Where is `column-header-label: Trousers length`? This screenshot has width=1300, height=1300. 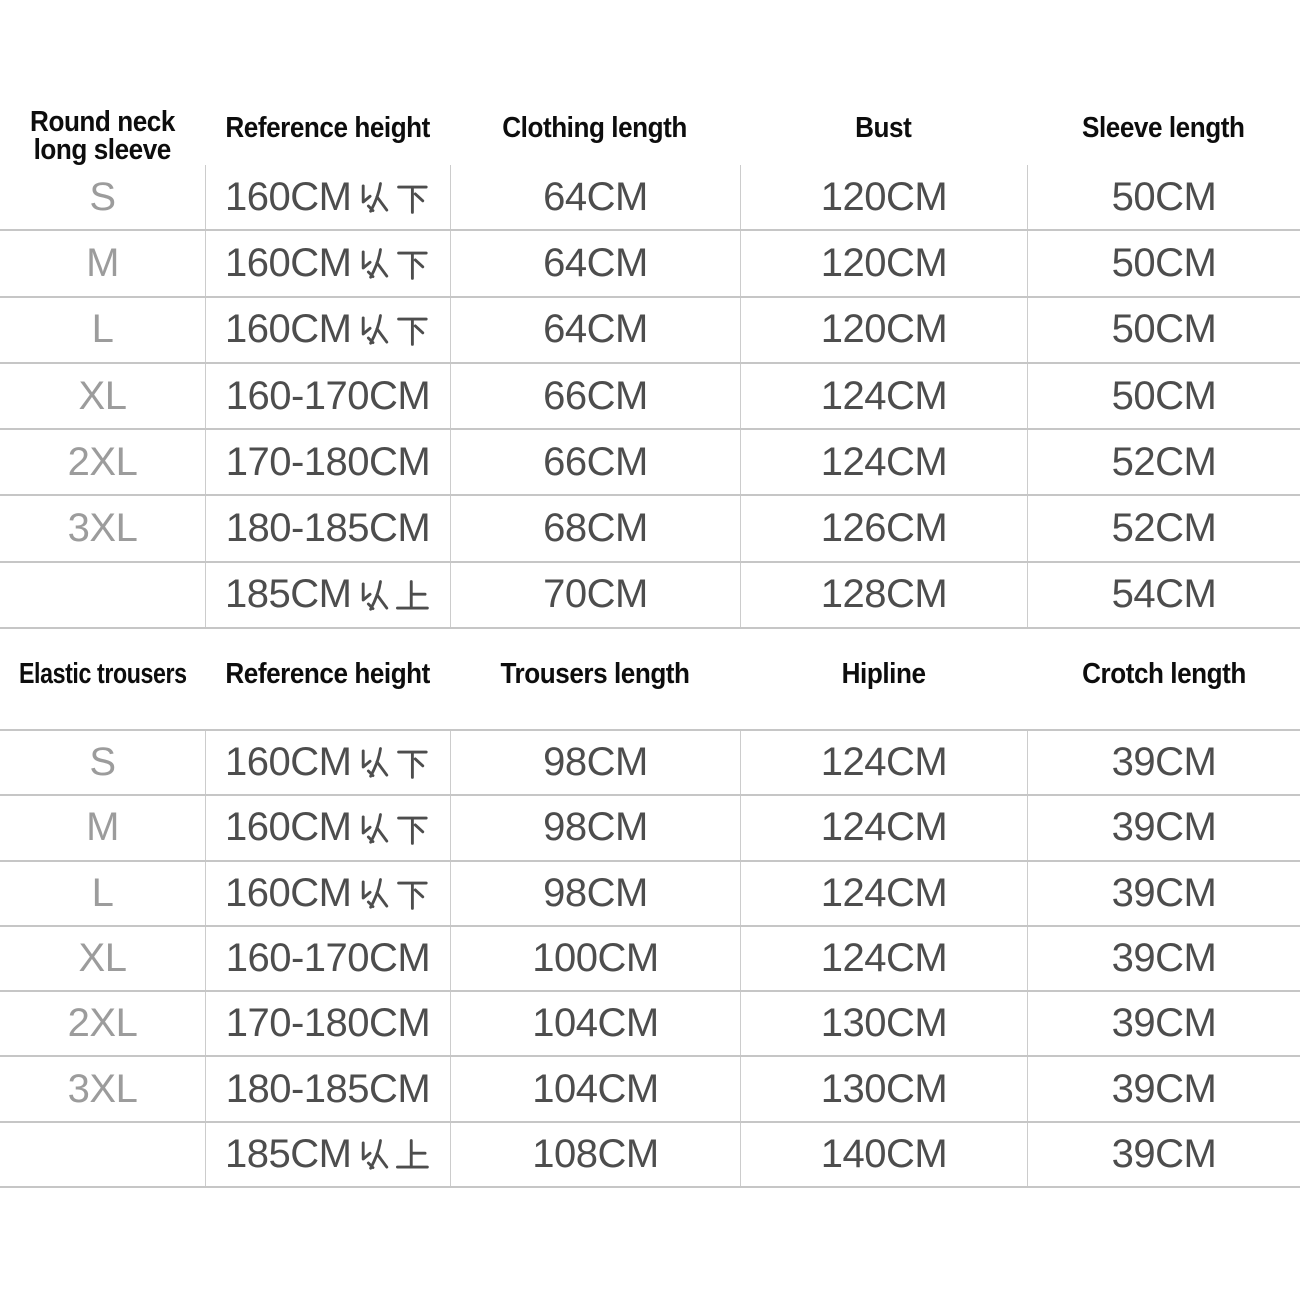 column-header-label: Trousers length is located at coordinates (595, 674).